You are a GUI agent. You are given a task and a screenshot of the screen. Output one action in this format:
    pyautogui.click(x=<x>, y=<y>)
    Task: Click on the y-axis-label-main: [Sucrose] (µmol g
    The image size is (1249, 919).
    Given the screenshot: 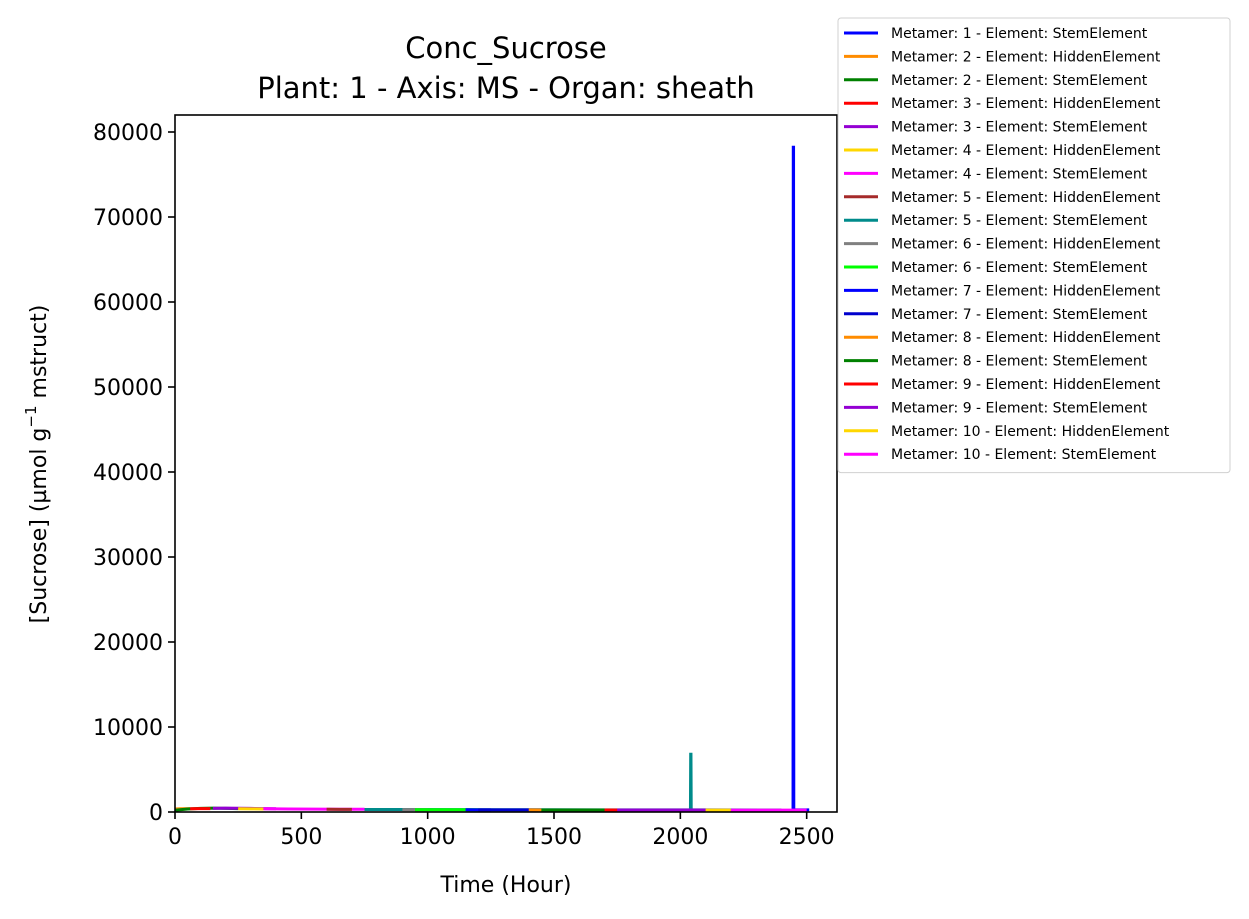 What is the action you would take?
    pyautogui.click(x=39, y=526)
    